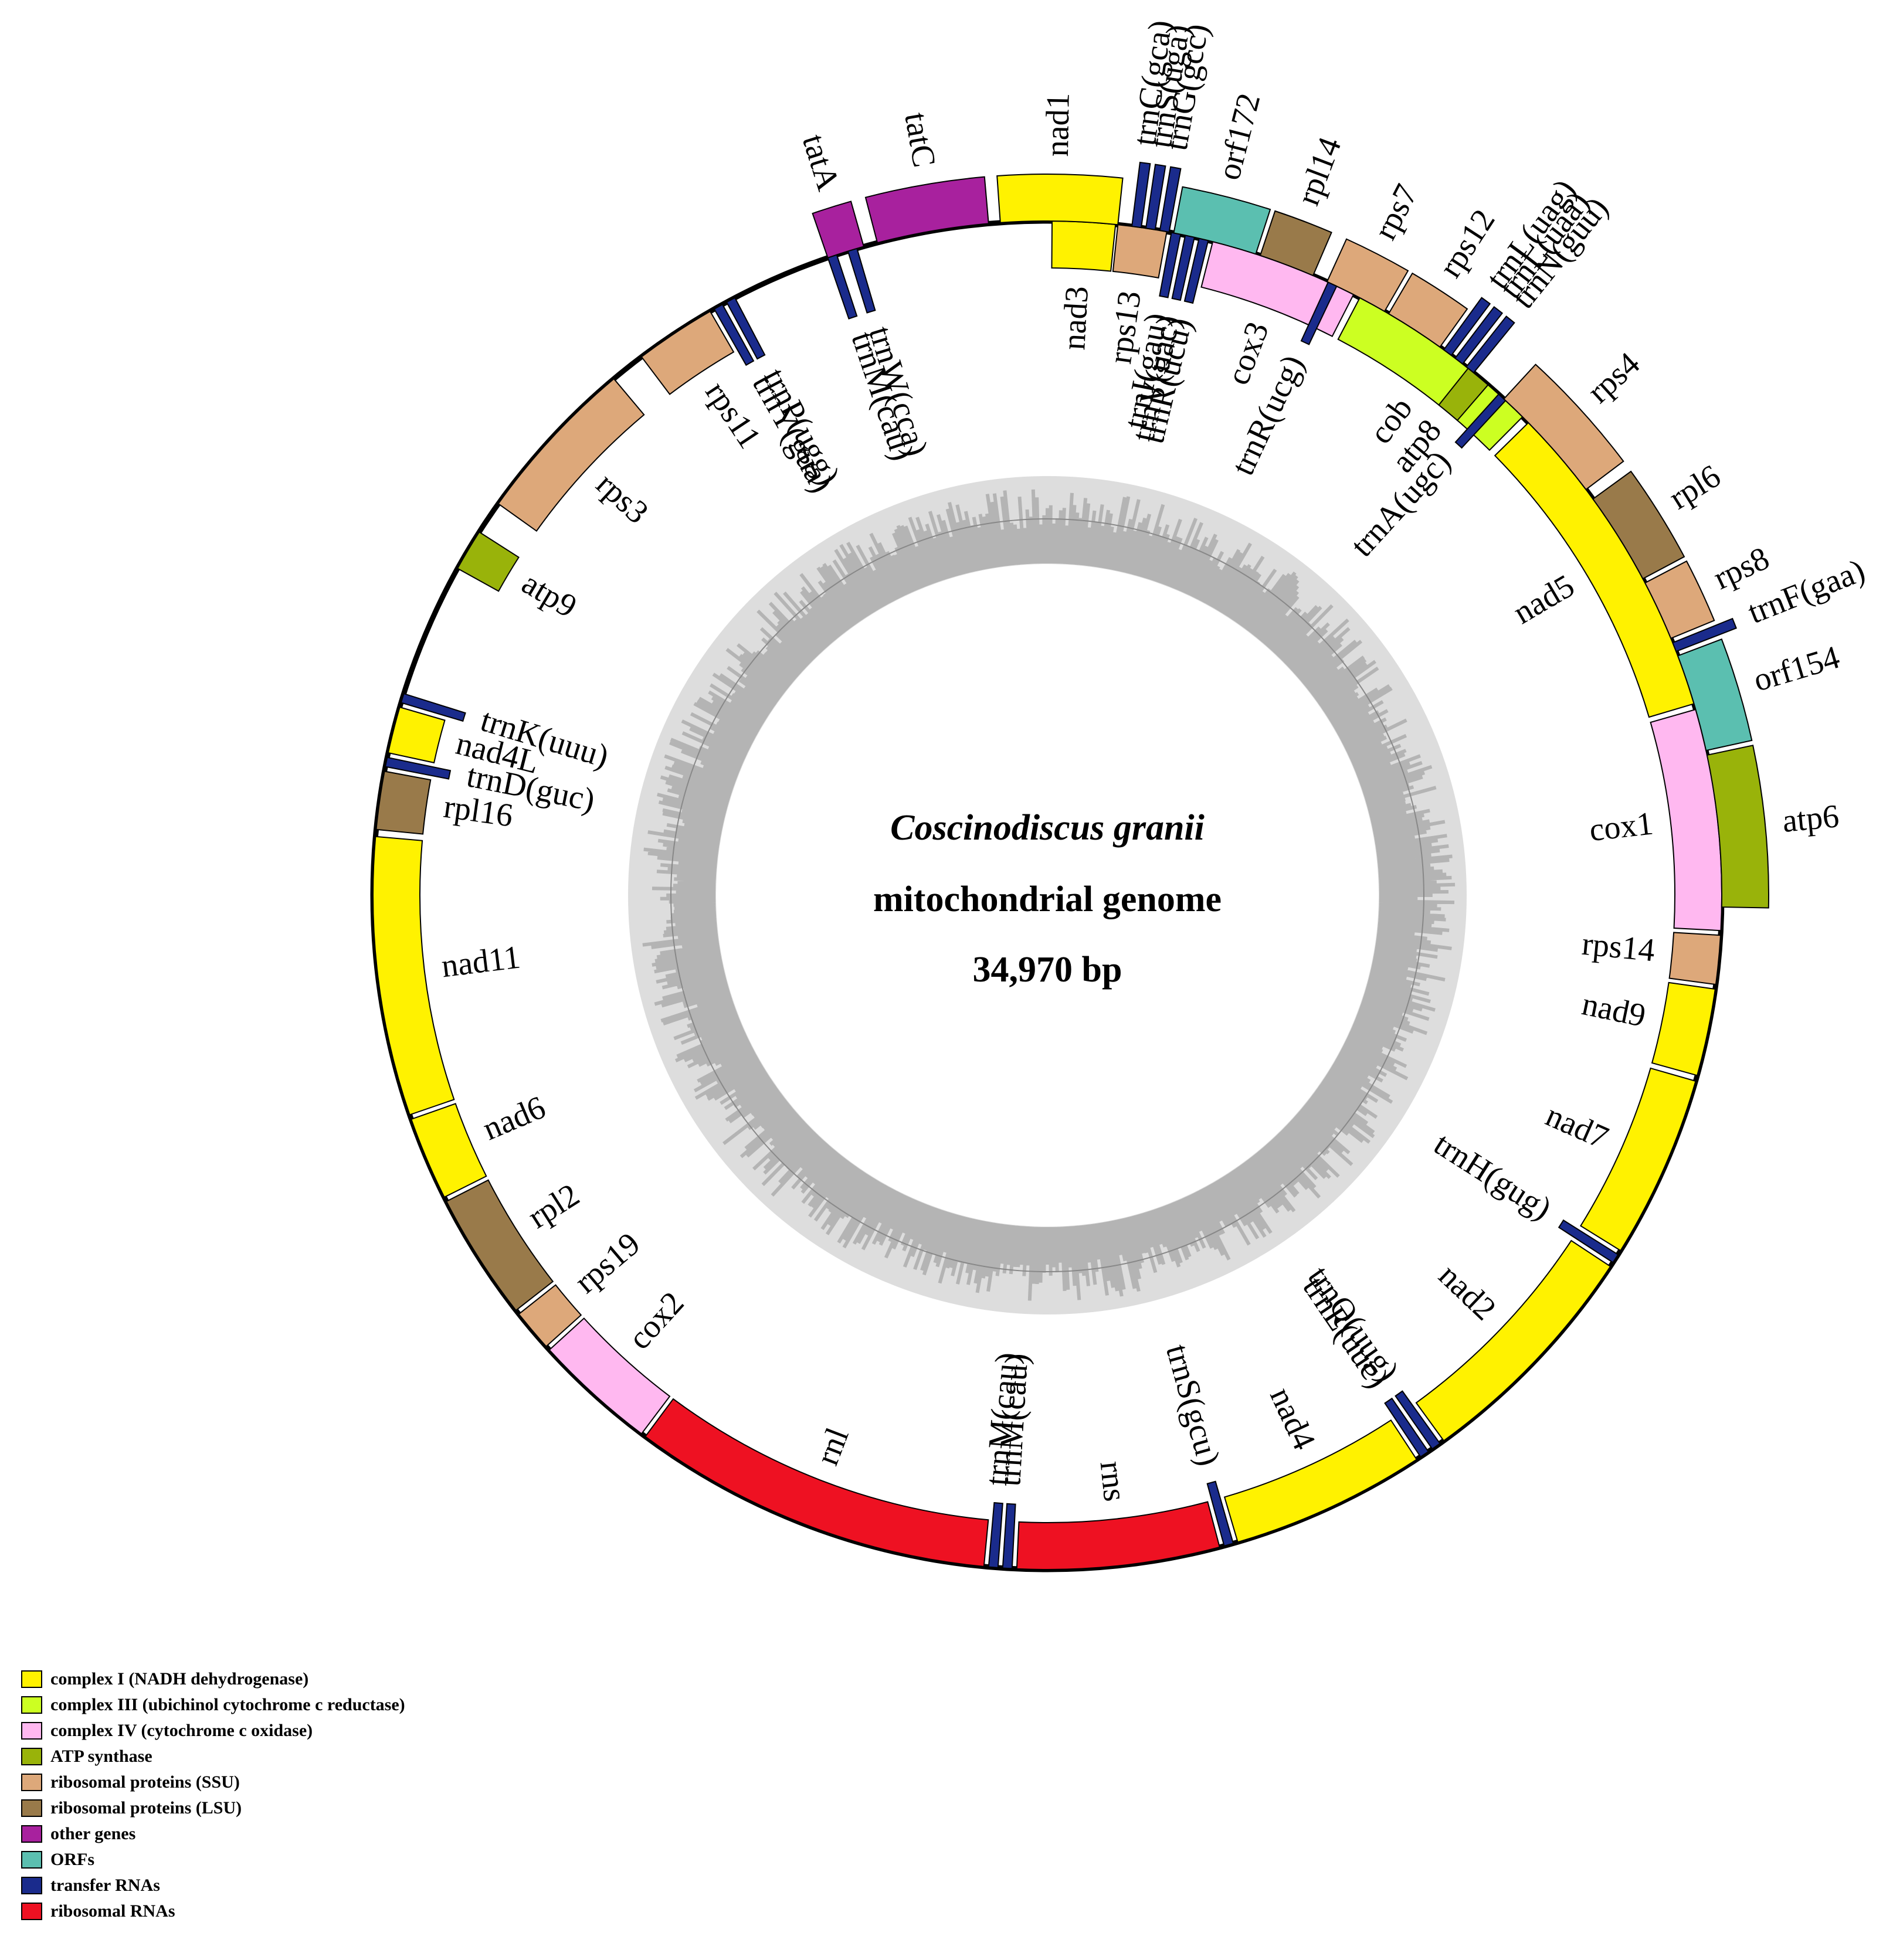 The width and height of the screenshot is (1893, 1960). Describe the element at coordinates (832, 1446) in the screenshot. I see `gene-label-rnl-21: rnl` at that location.